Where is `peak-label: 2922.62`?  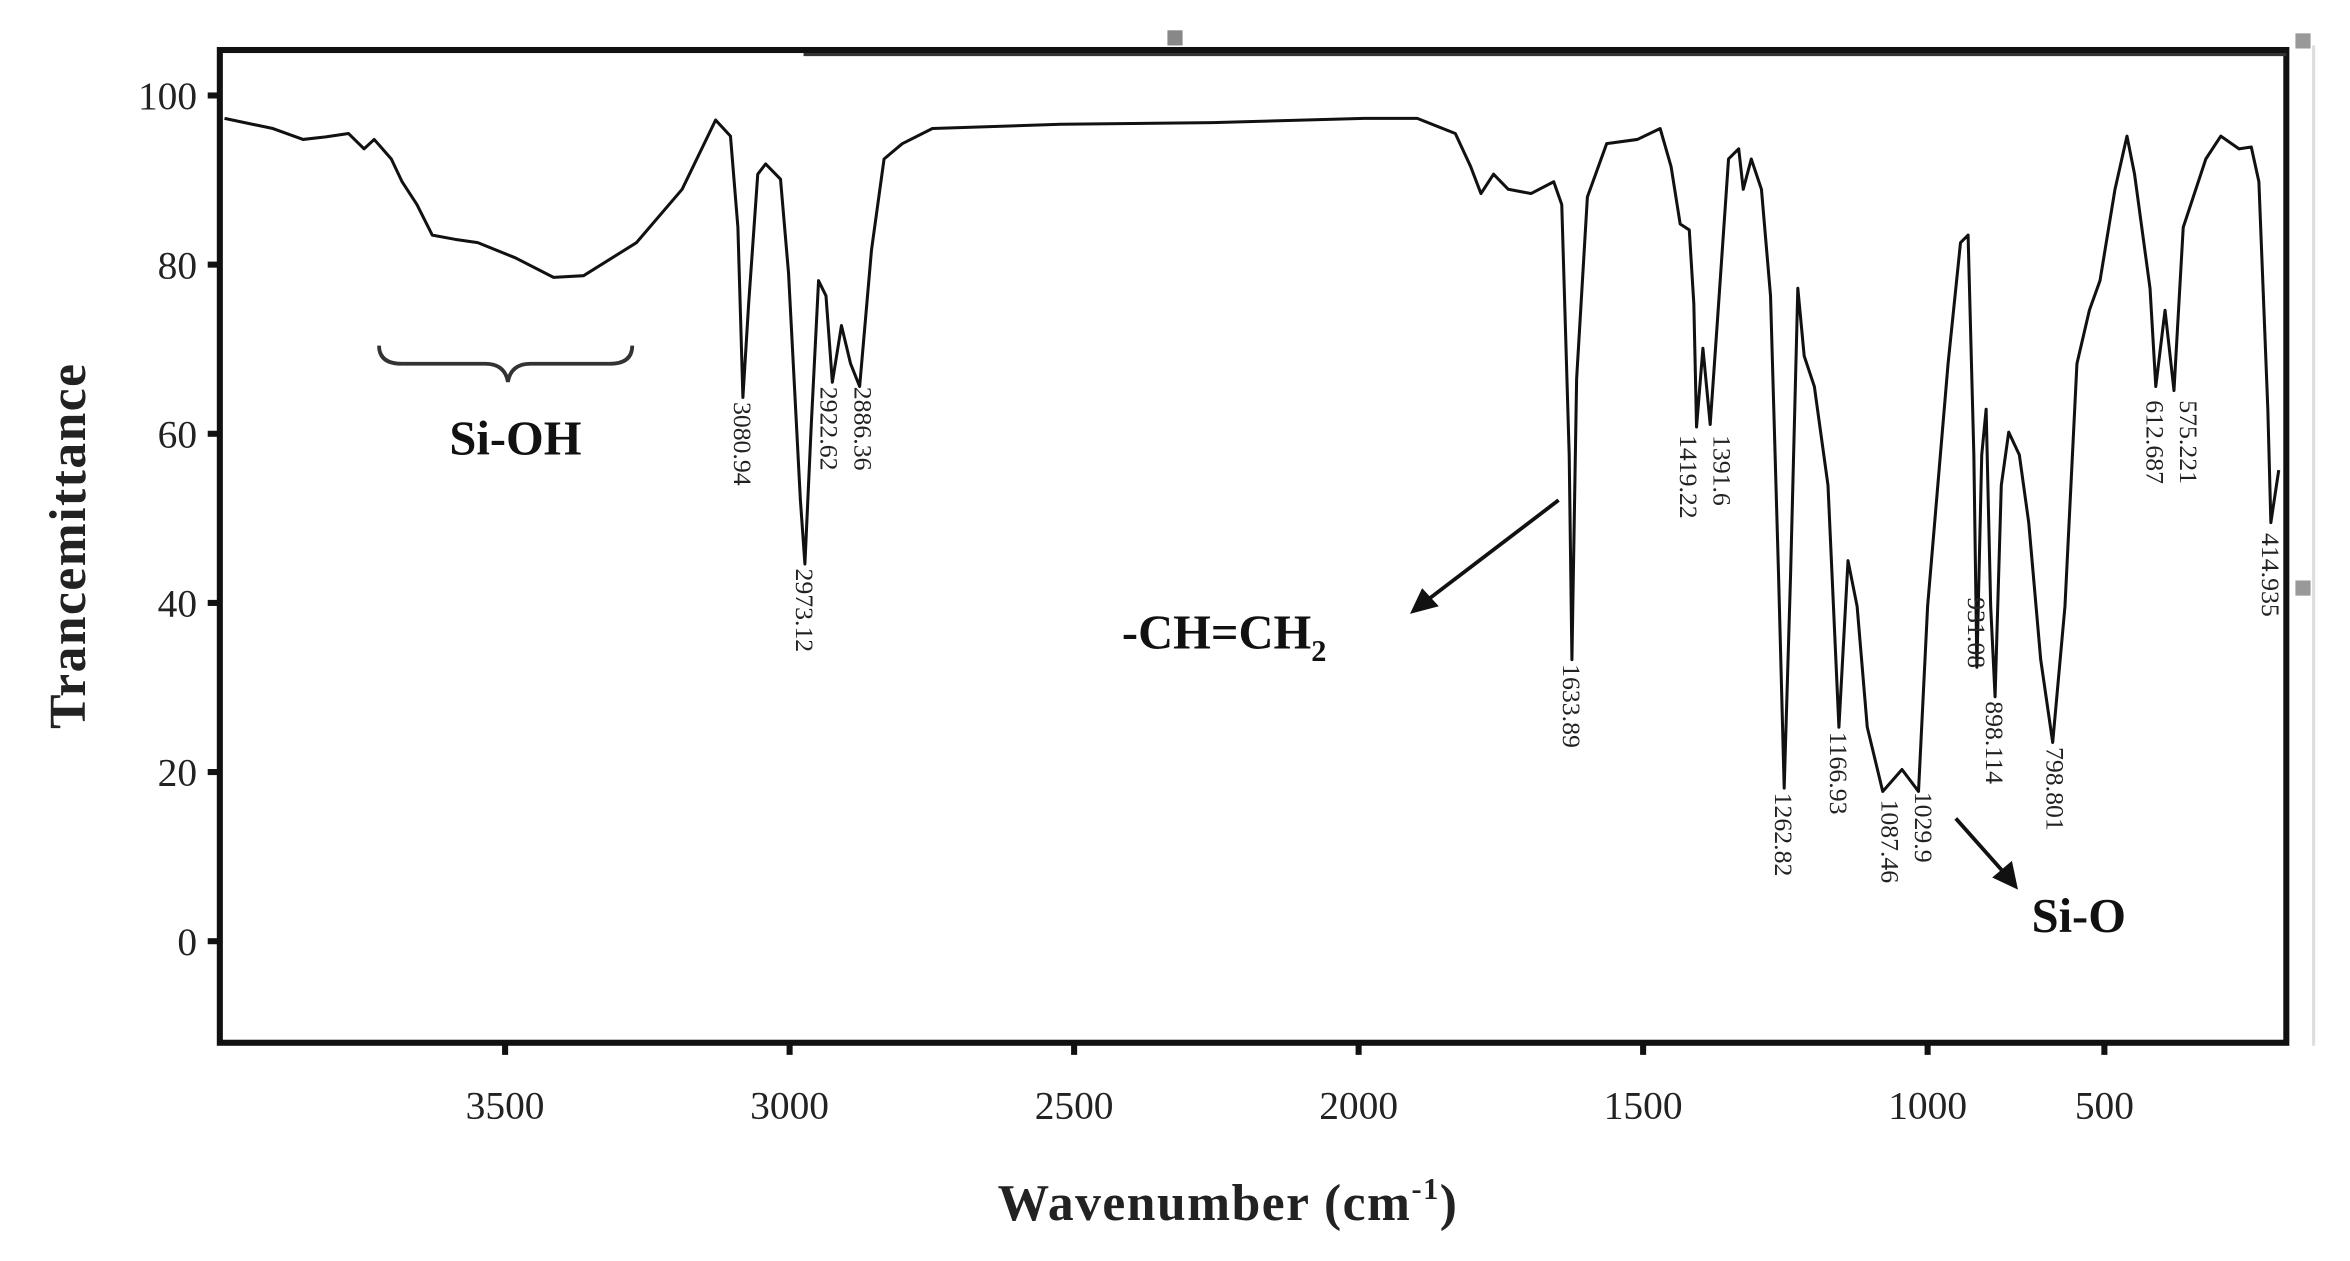
peak-label: 2922.62 is located at coordinates (828, 429).